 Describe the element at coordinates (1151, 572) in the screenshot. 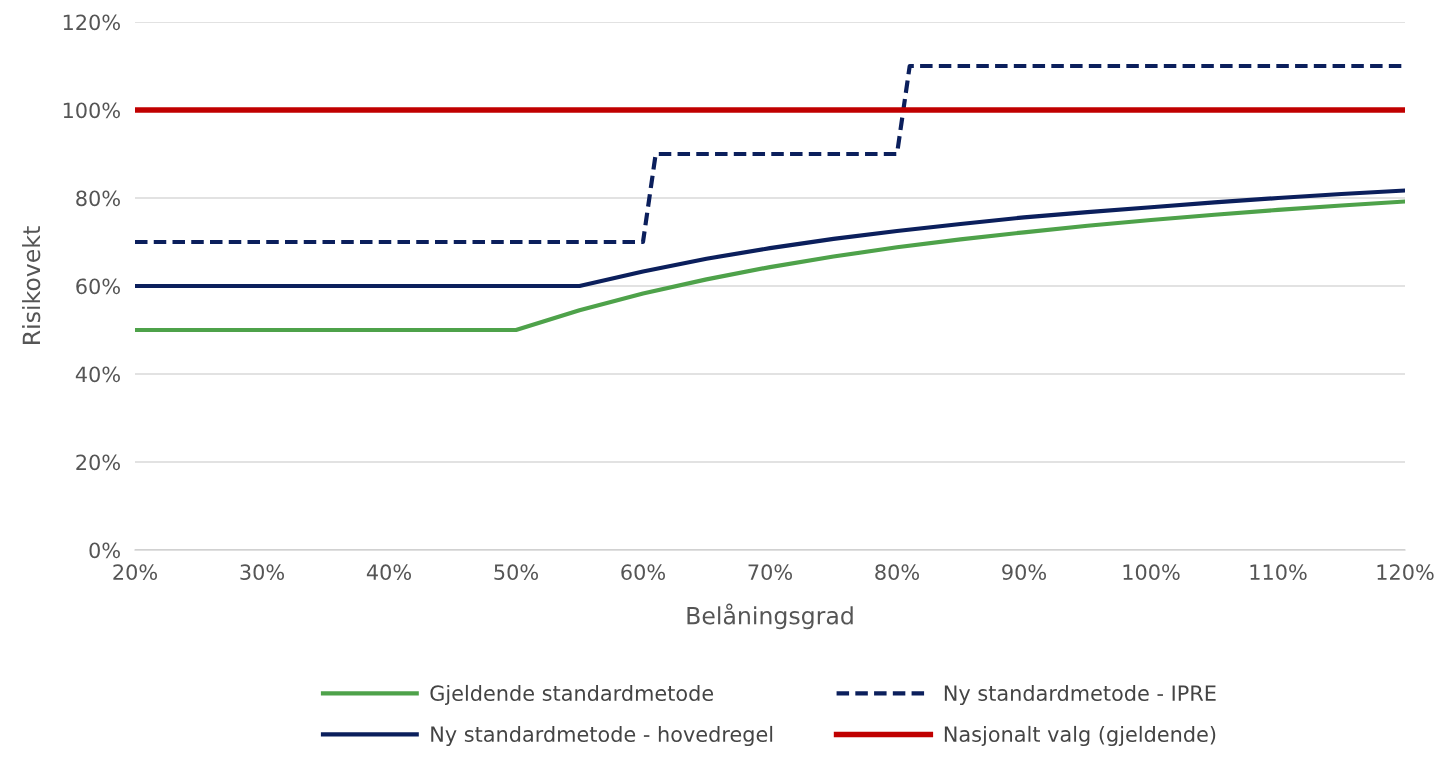

I see `x-tick-label: 100%` at that location.